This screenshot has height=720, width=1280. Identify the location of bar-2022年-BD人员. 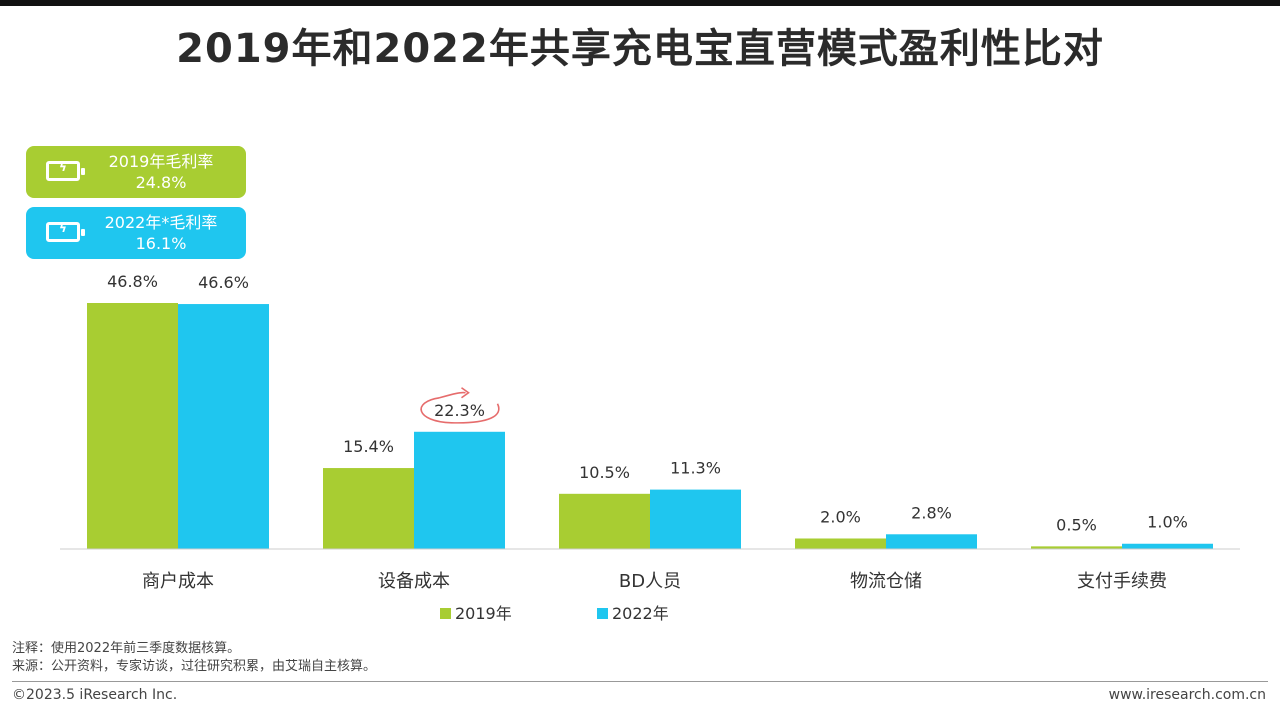
(695, 519).